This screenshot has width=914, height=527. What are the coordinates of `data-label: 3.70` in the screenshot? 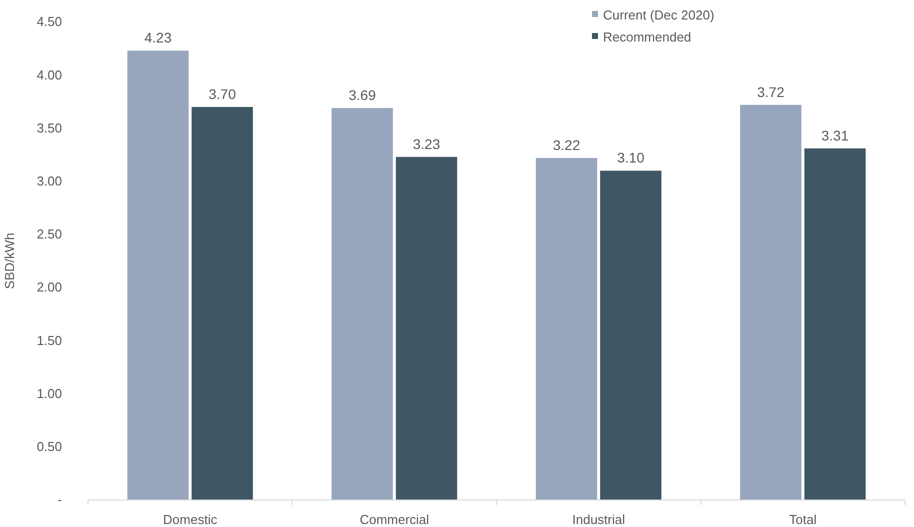 It's located at (222, 94).